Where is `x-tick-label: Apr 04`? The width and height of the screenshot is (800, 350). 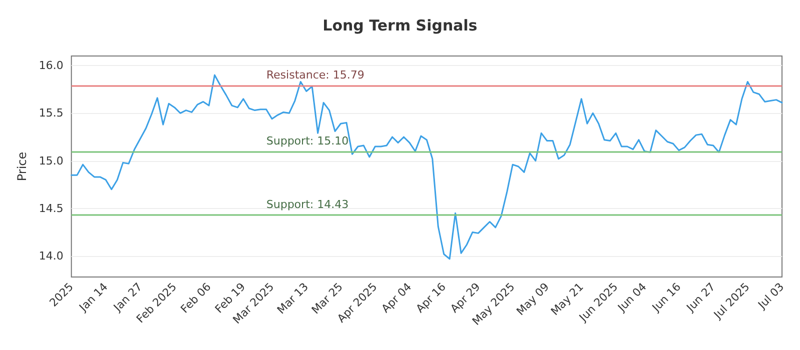
x-tick-label: Apr 04 is located at coordinates (396, 298).